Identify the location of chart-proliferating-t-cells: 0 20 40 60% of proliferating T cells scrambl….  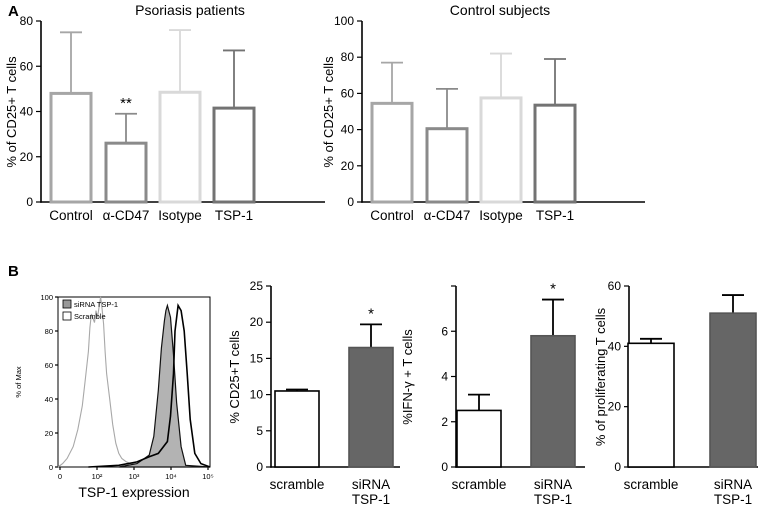
(675, 393).